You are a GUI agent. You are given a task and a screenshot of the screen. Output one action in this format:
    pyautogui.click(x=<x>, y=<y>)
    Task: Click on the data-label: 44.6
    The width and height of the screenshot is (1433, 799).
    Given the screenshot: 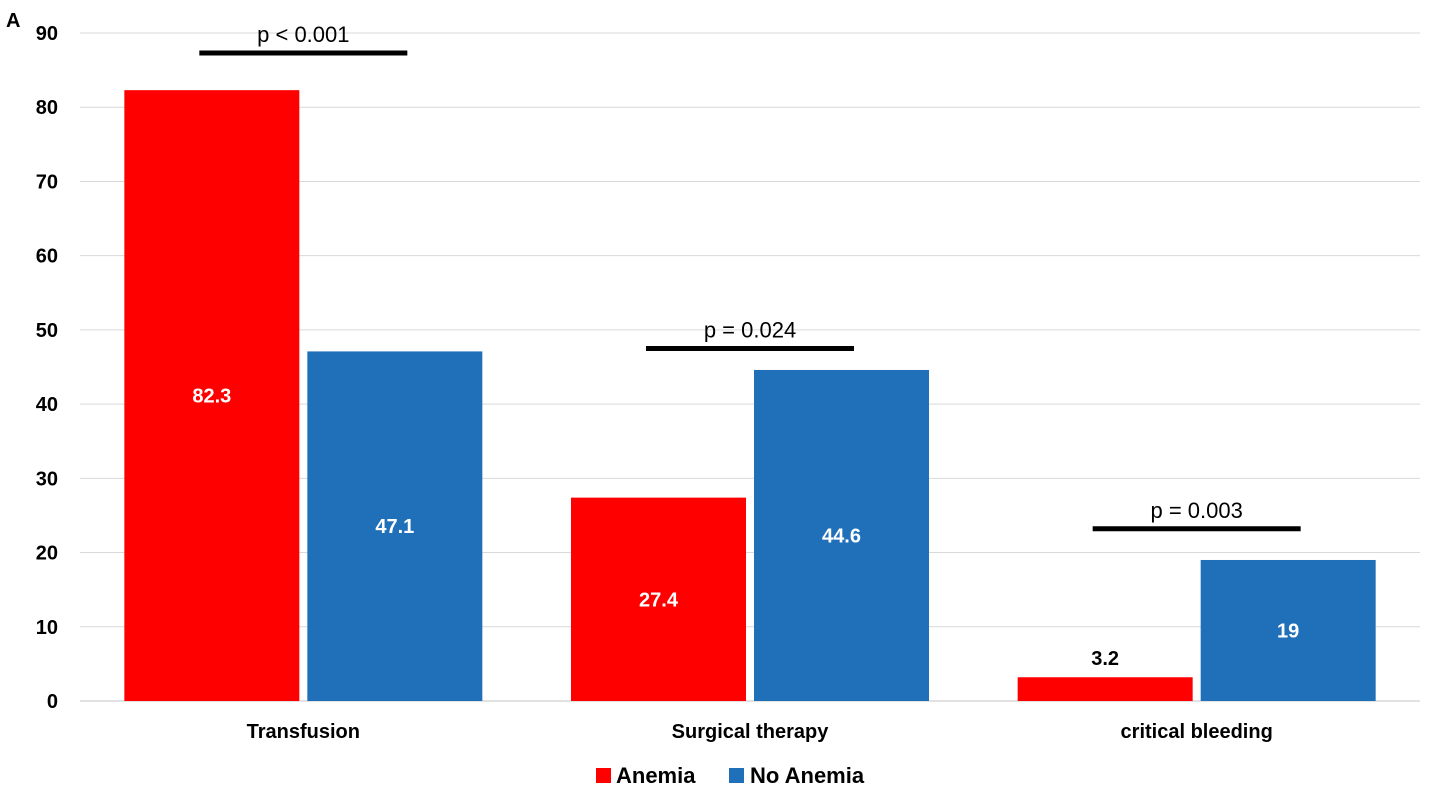 What is the action you would take?
    pyautogui.click(x=841, y=536)
    